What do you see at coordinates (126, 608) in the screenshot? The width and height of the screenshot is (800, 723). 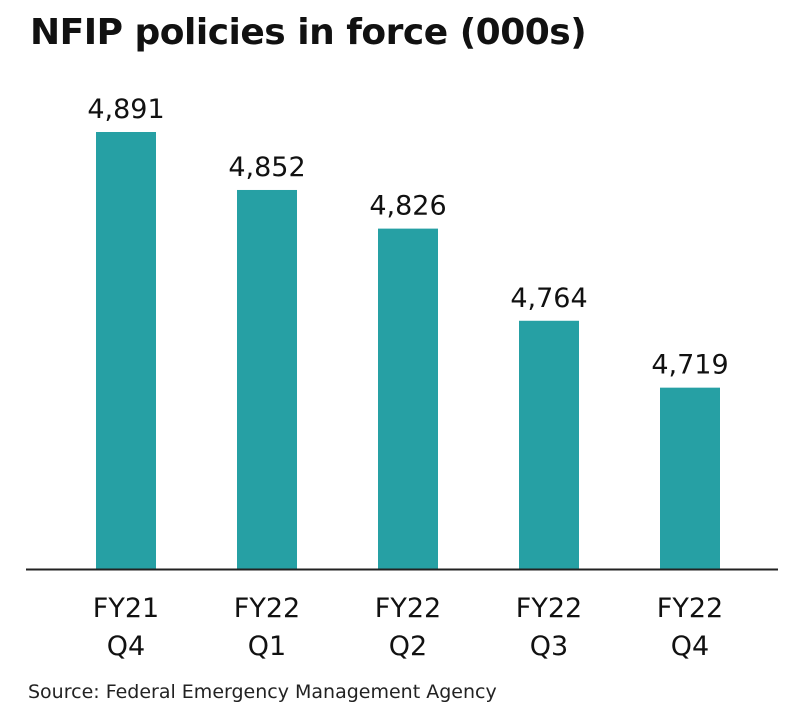 I see `x-tick-label: FY21` at bounding box center [126, 608].